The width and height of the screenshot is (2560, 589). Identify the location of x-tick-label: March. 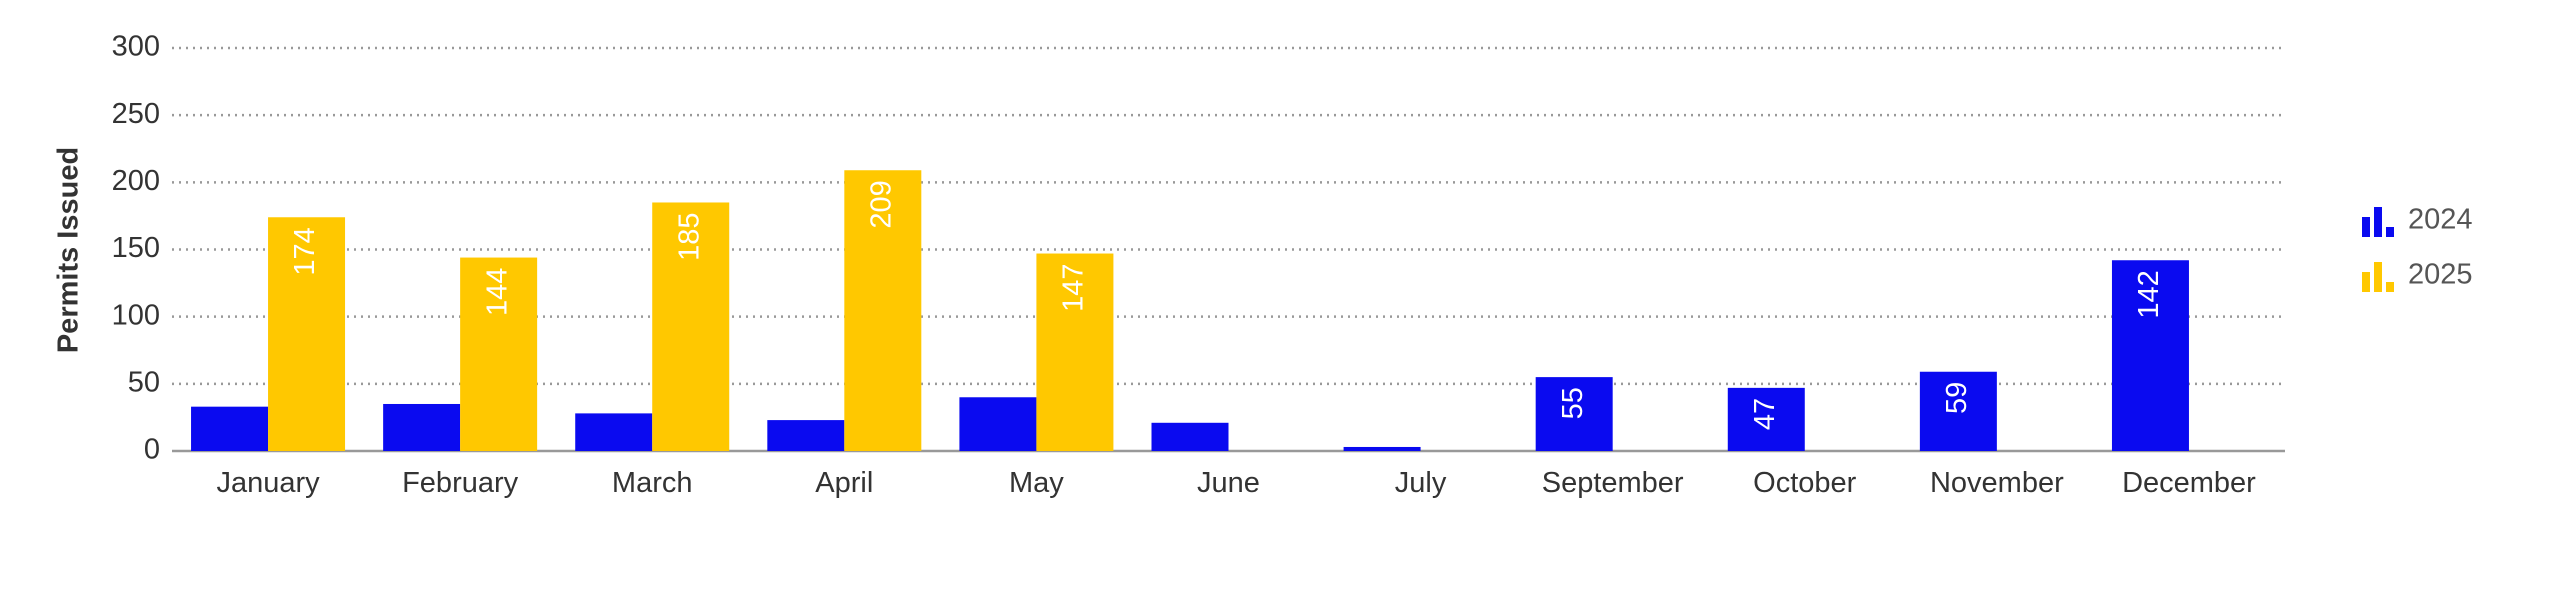
(652, 483).